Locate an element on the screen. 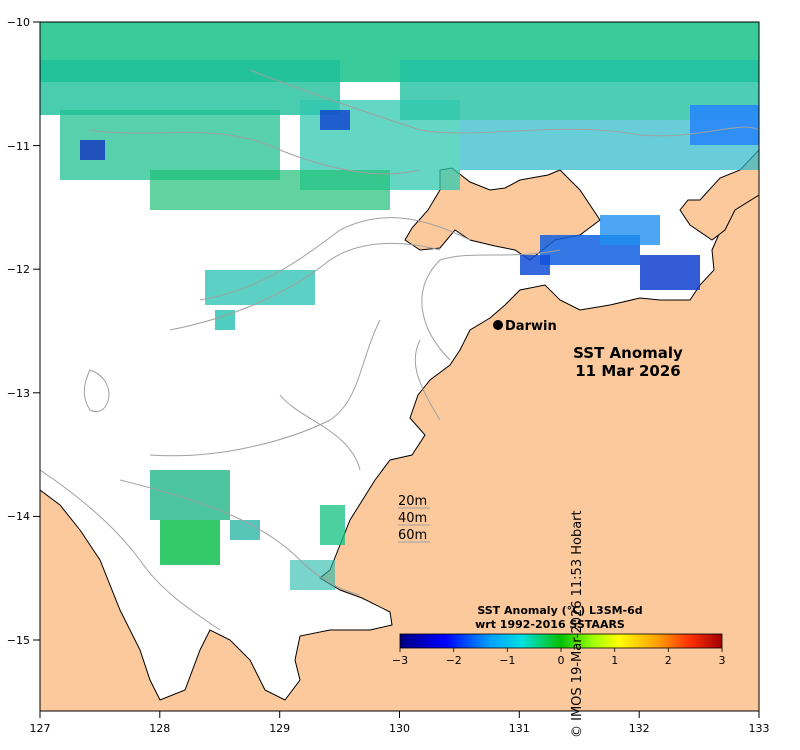  x-tick-label: 128 is located at coordinates (159, 728).